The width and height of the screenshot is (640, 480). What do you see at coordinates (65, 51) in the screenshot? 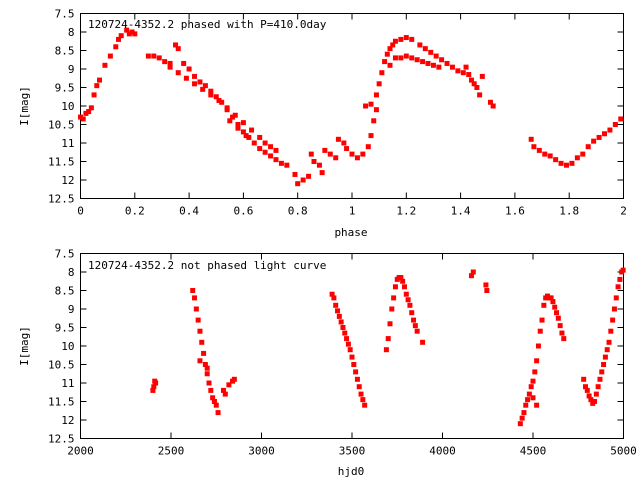
I see `y-tick-label: 8.5` at bounding box center [65, 51].